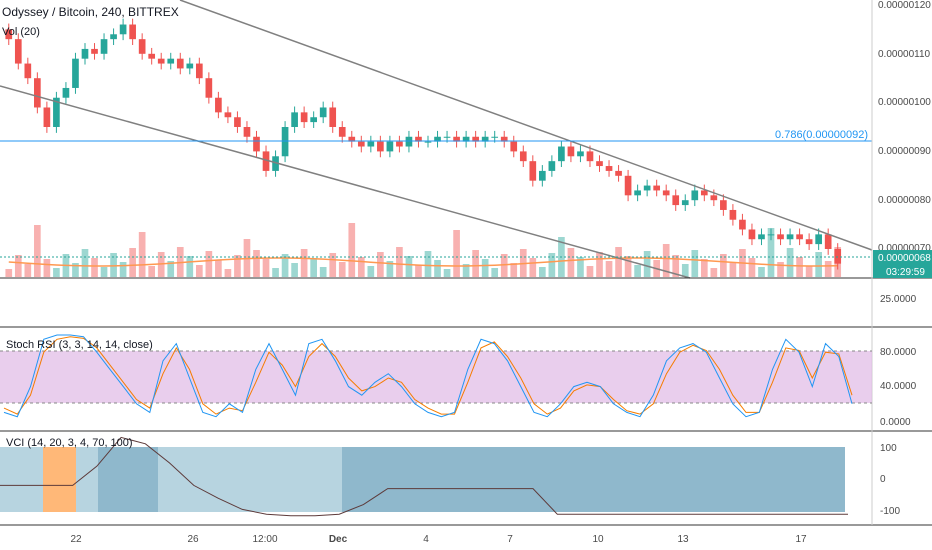 This screenshot has width=932, height=550. What do you see at coordinates (128, 479) in the screenshot?
I see `vci-bg-dark` at bounding box center [128, 479].